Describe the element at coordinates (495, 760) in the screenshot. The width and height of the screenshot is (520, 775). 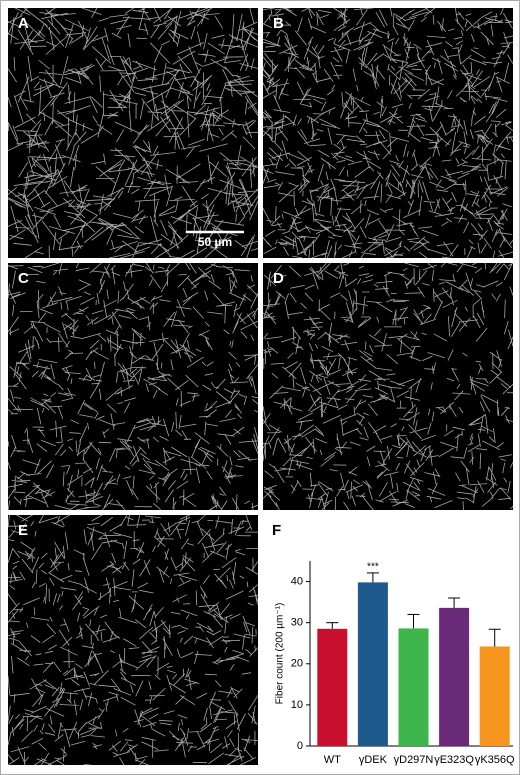
I see `x-tick-label: γK356Q` at that location.